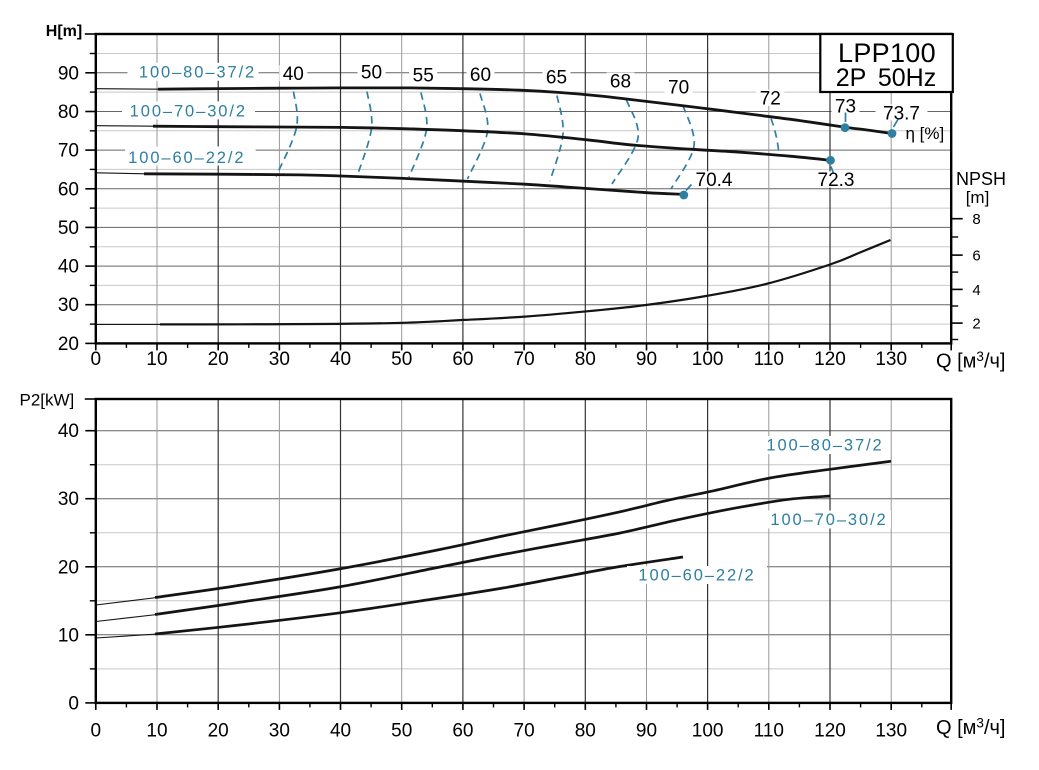 The image size is (1039, 770). I want to click on svg-text: 72.3, so click(836, 180).